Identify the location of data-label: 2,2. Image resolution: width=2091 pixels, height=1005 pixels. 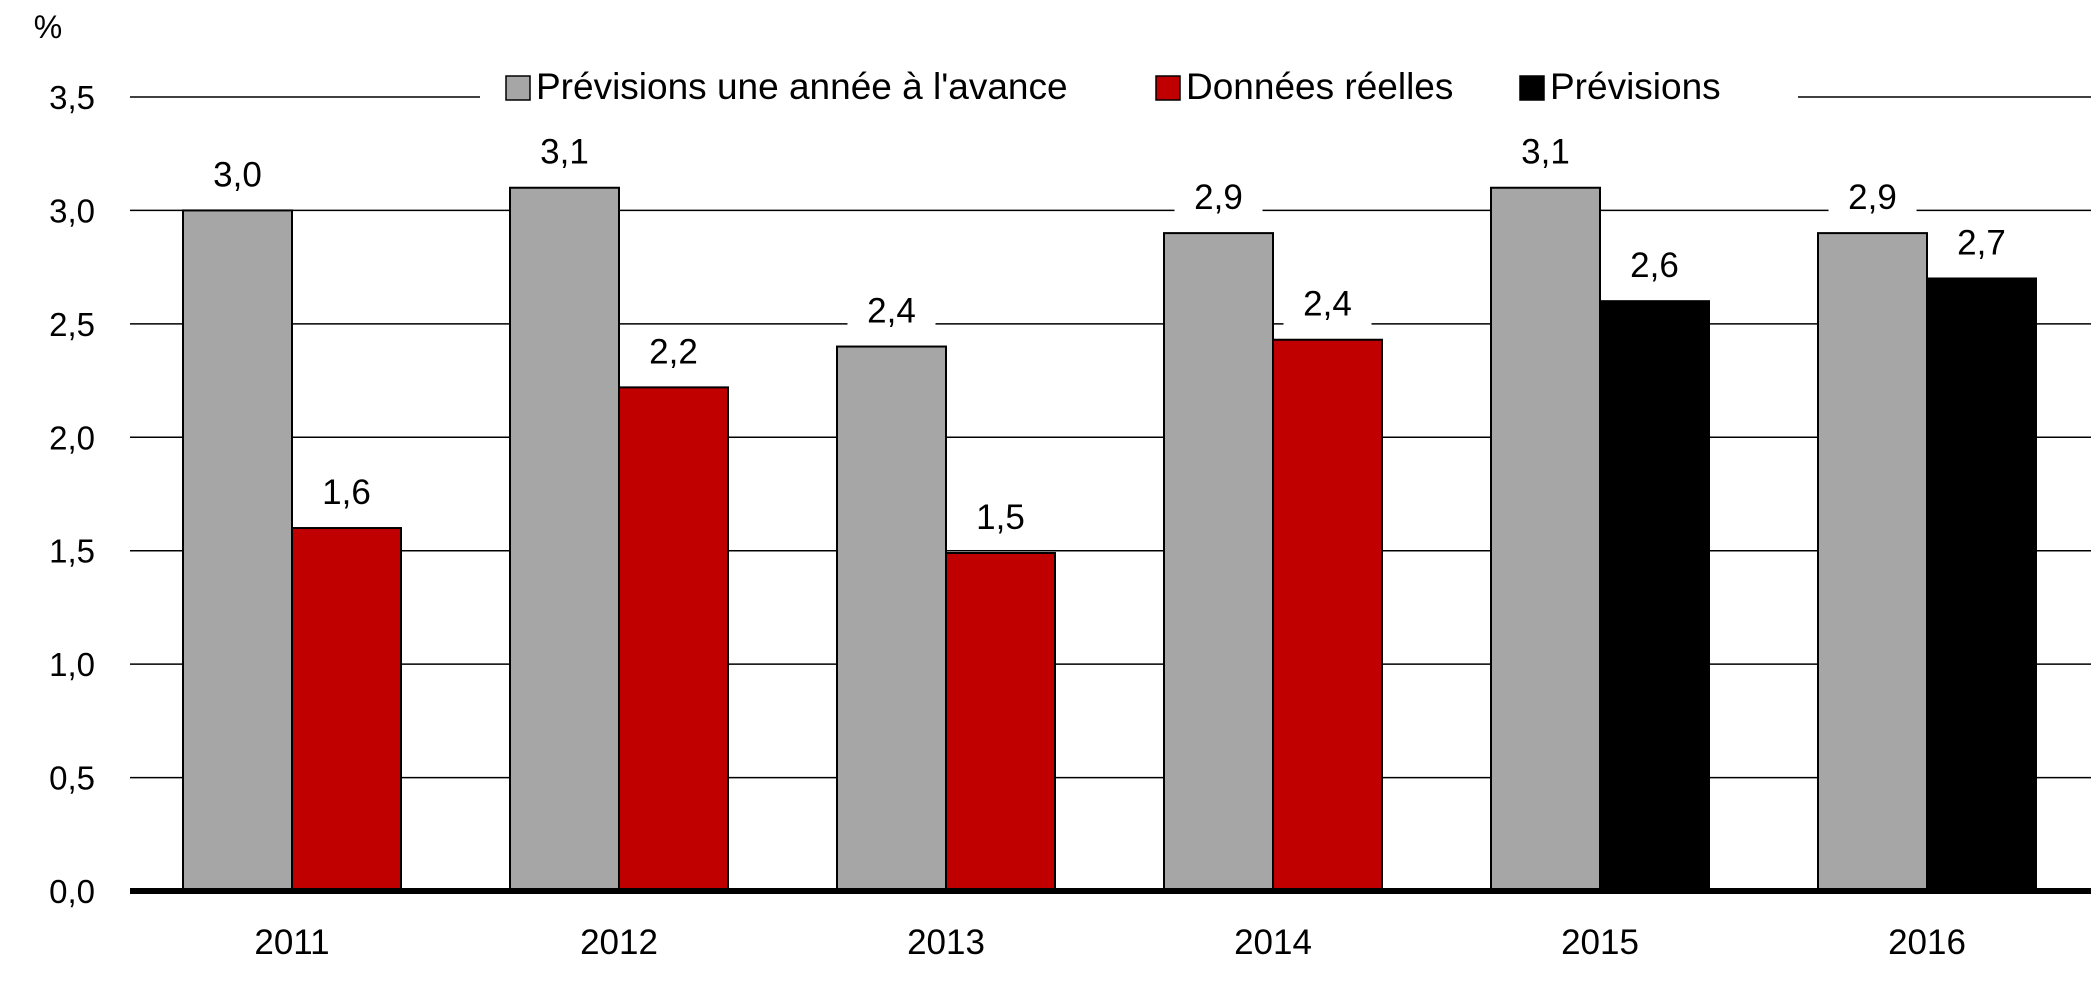
(673, 351).